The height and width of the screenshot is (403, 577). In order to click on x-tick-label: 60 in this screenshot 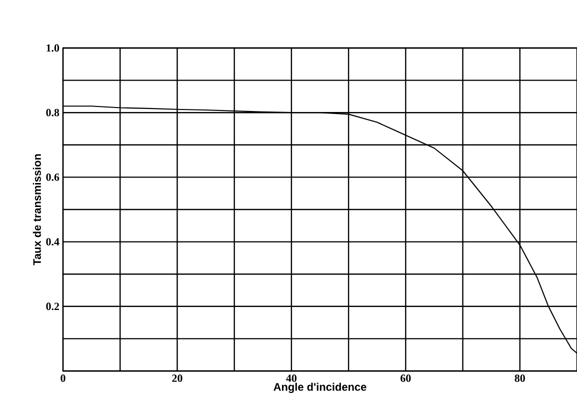, I will do `click(405, 378)`.